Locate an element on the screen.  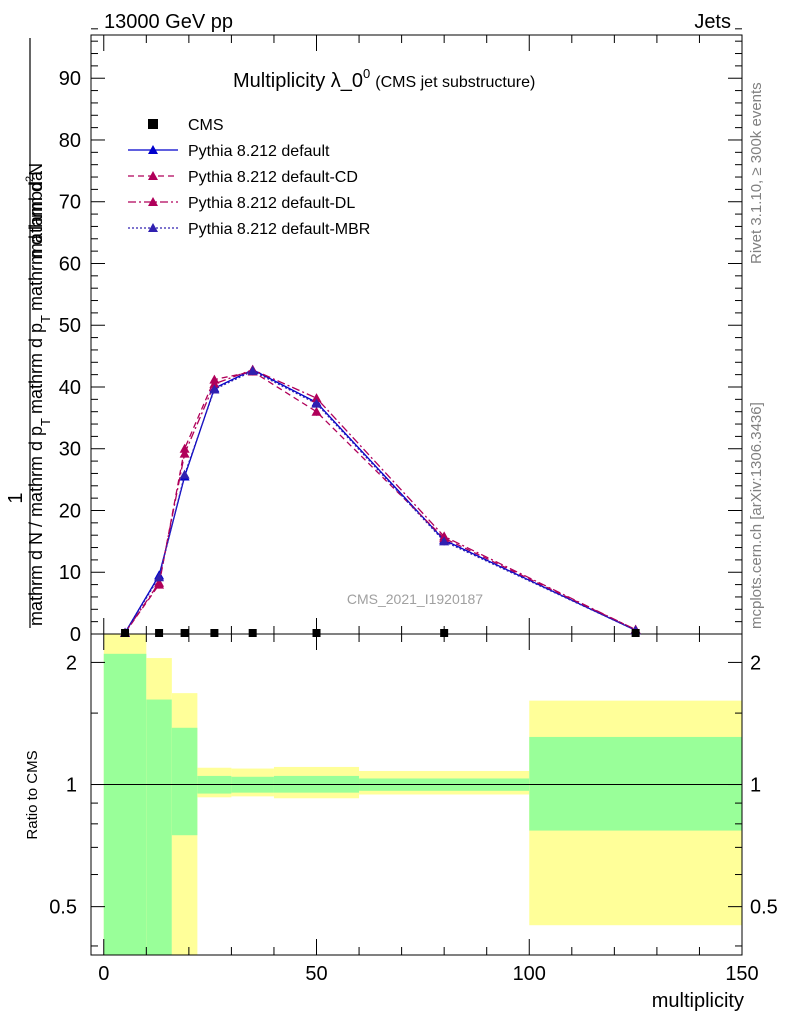
chart-title-main: Multiplicity λ_0 is located at coordinates (298, 81).